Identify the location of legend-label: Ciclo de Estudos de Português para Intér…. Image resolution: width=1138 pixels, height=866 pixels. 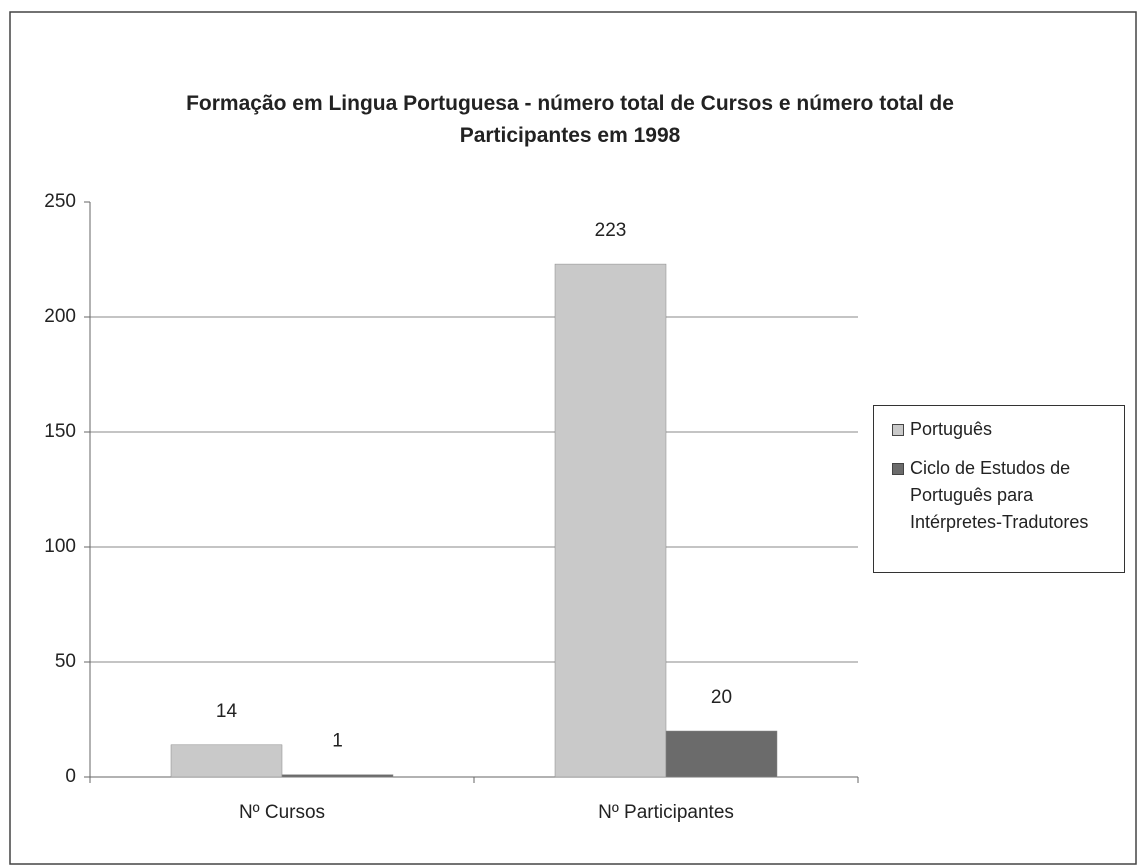
(999, 495).